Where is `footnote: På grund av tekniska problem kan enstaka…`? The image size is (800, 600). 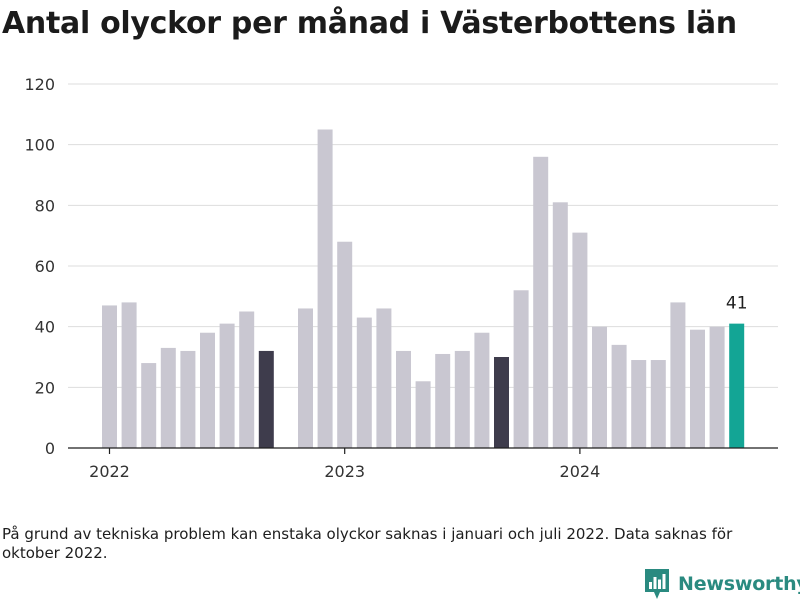 footnote: På grund av tekniska problem kan enstaka… is located at coordinates (367, 543).